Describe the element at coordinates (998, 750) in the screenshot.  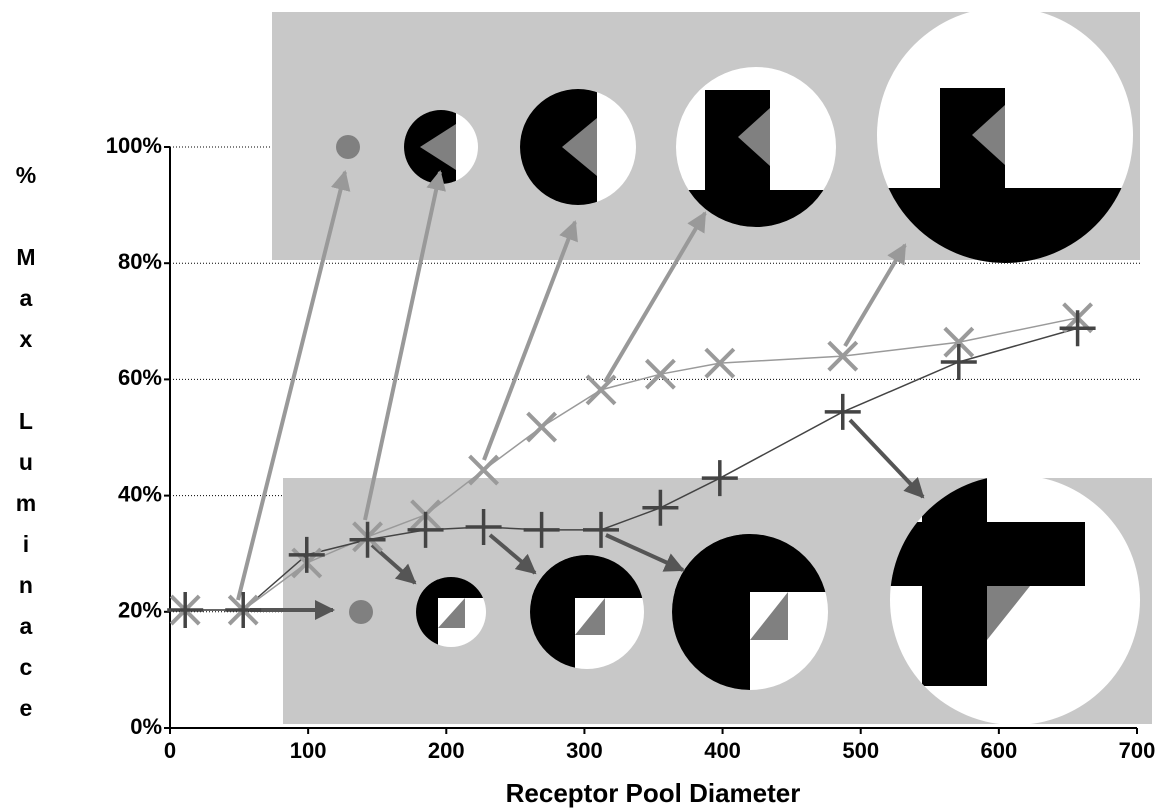
I see `x-tick-label: 600` at that location.